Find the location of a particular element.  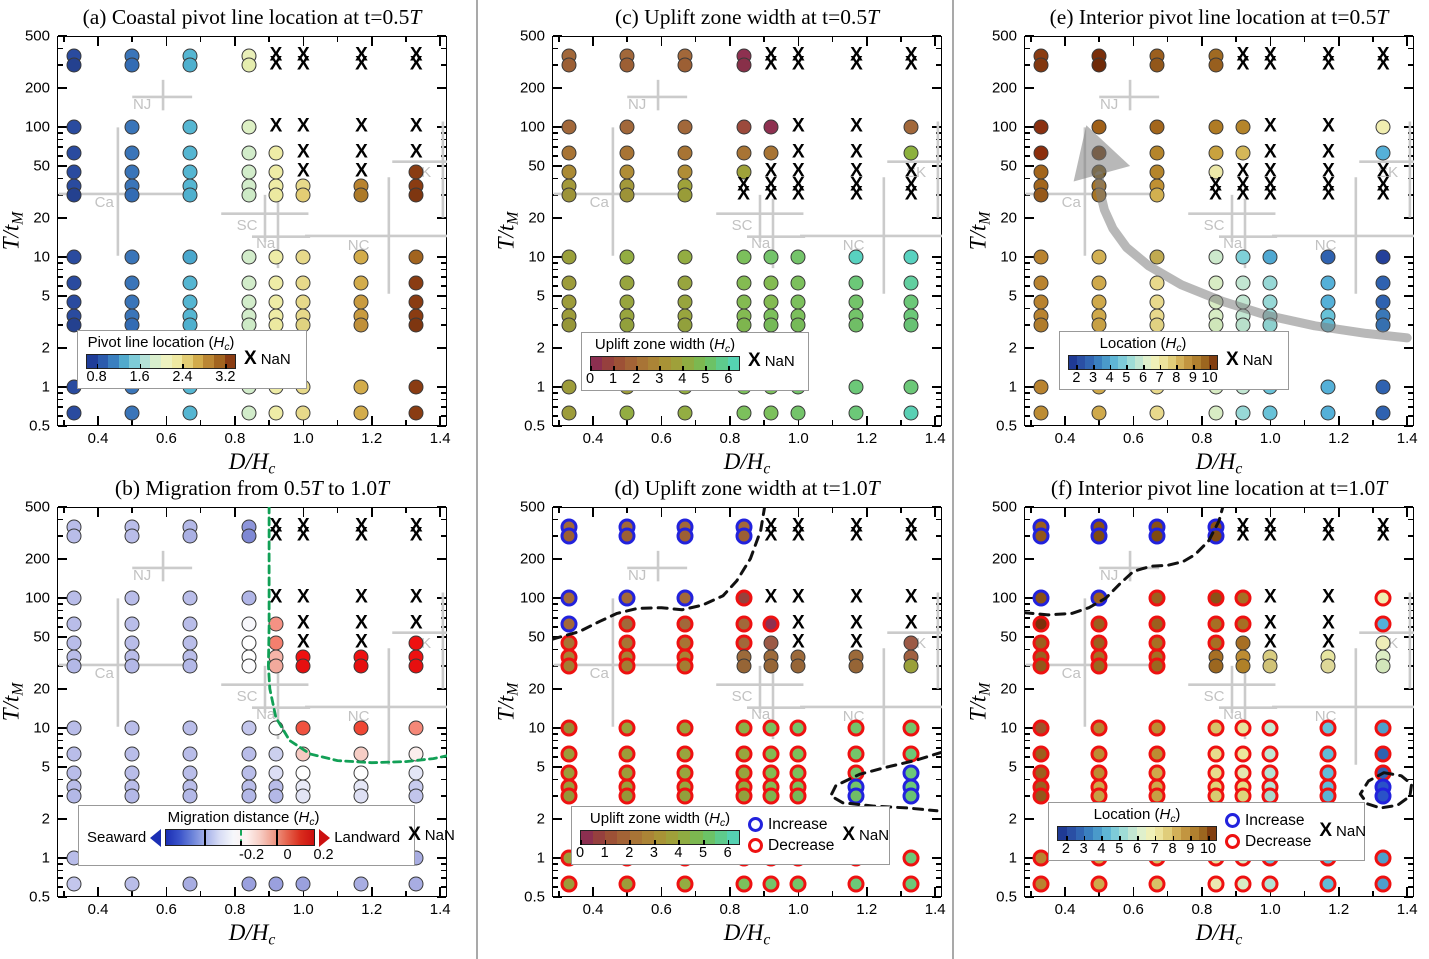

site-label-na: Na is located at coordinates (266, 243).